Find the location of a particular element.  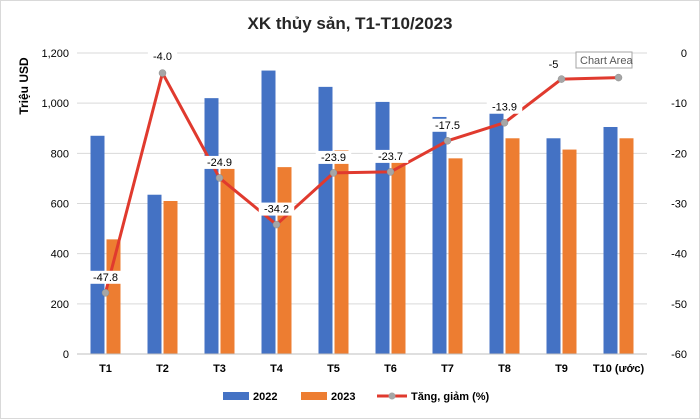

data-label: -4.0 is located at coordinates (162, 57).